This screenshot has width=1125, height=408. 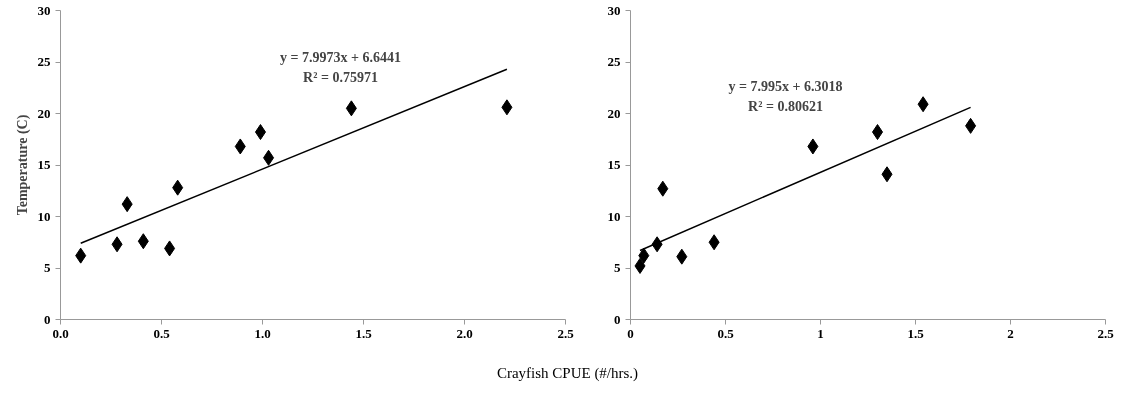 I want to click on x-tick-label: 2, so click(x=1010, y=333).